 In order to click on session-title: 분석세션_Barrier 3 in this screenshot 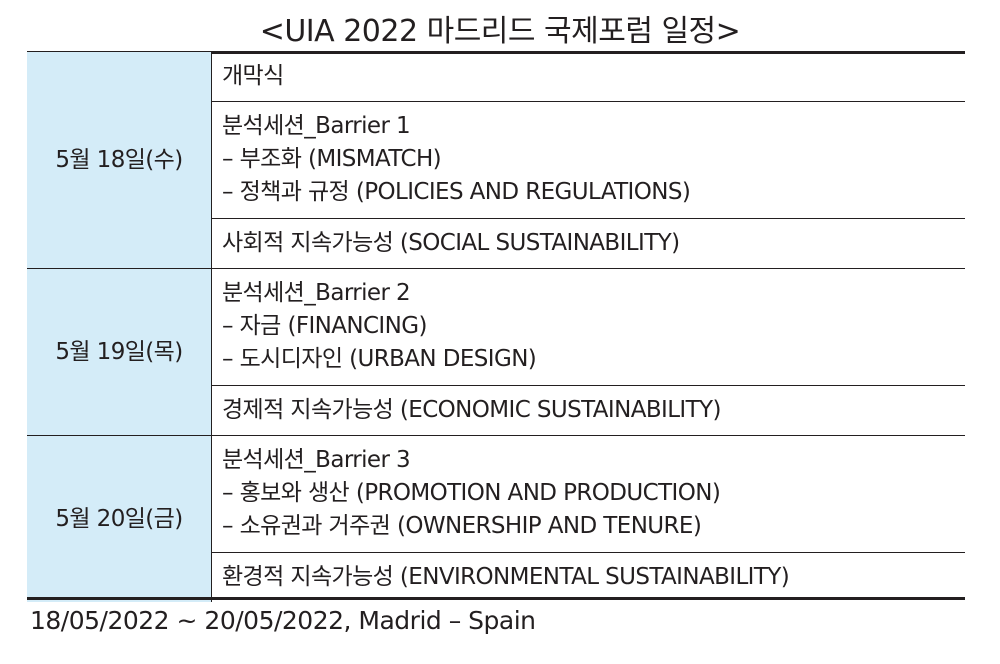, I will do `click(316, 460)`.